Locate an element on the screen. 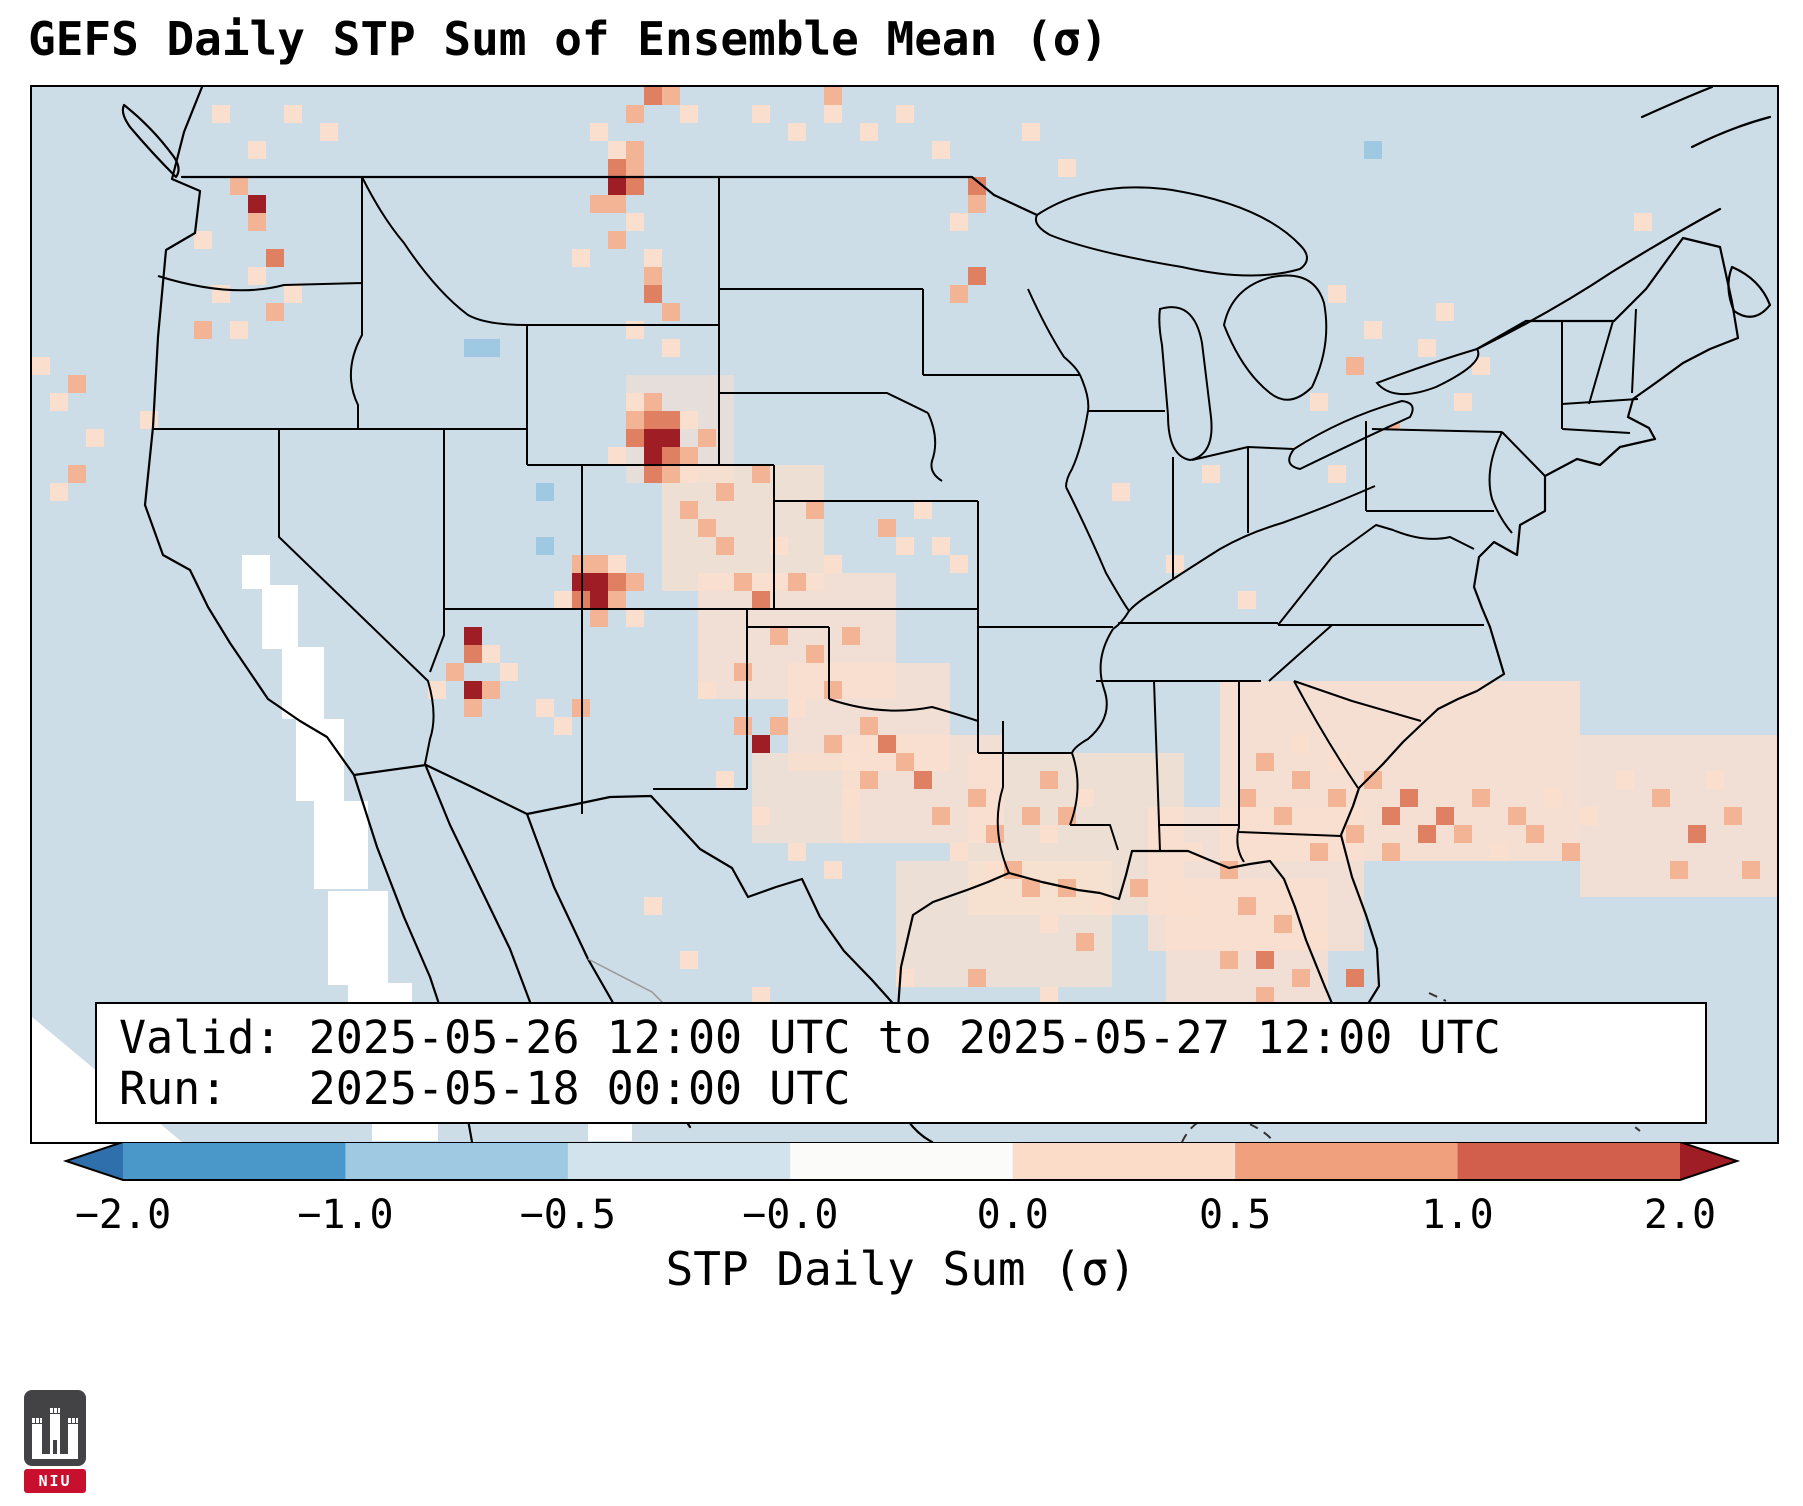  yucatan-outline is located at coordinates (1228, 1128).